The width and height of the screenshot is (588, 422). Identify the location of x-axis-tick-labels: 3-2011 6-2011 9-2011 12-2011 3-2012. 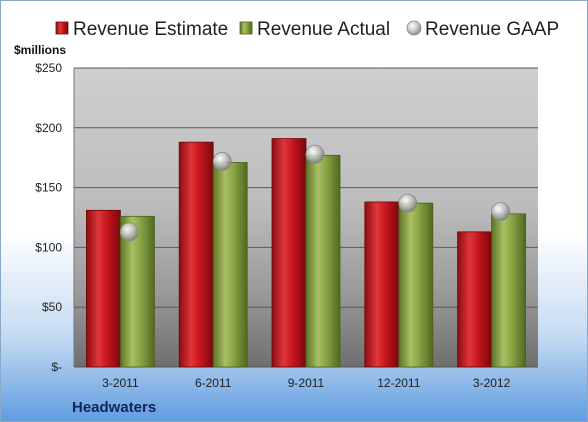
(306, 383).